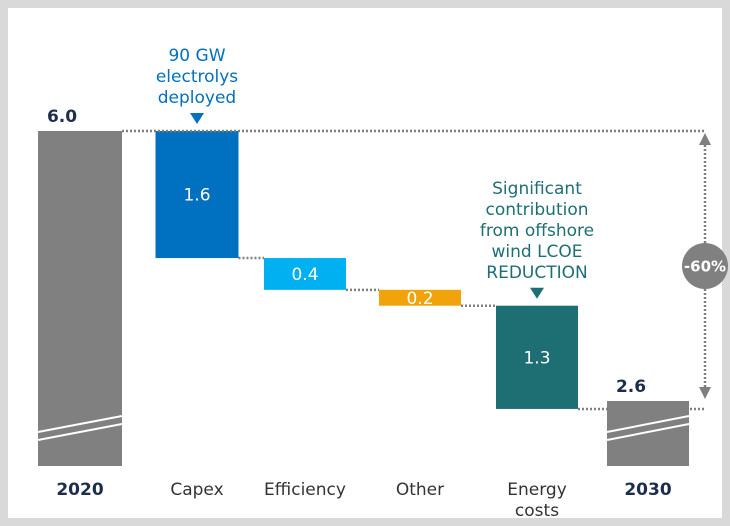 The width and height of the screenshot is (730, 526). What do you see at coordinates (648, 490) in the screenshot?
I see `category-label: 2030` at bounding box center [648, 490].